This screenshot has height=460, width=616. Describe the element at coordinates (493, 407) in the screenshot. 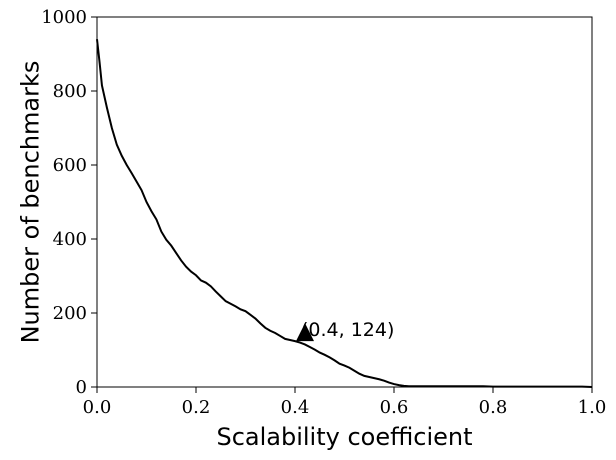

I see `x-tick-label: 0.8` at that location.